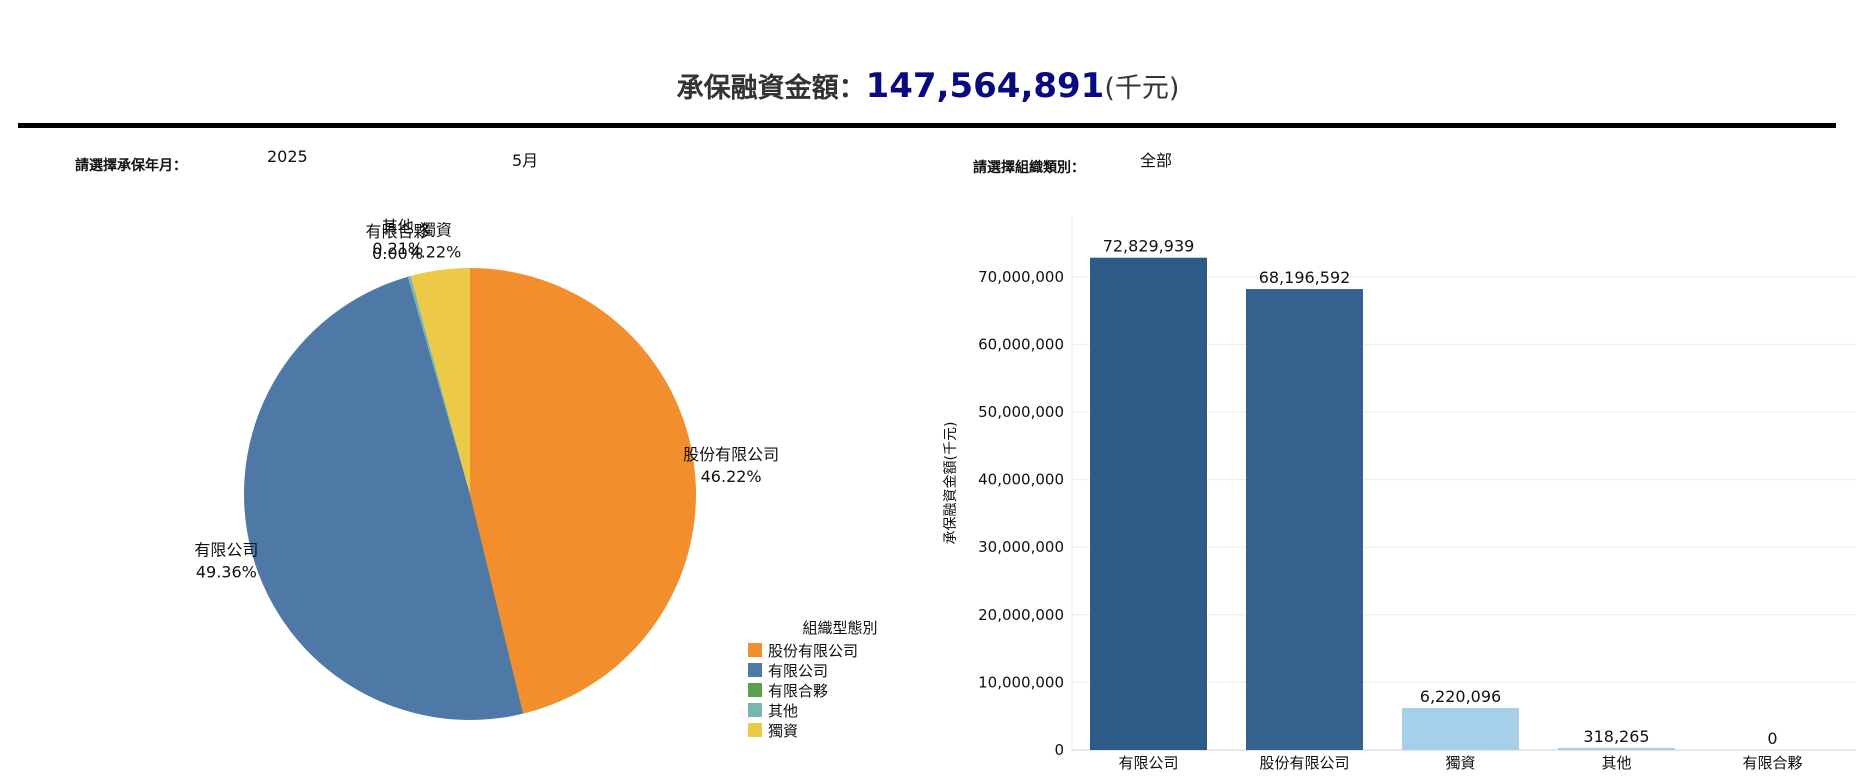  Describe the element at coordinates (1021, 480) in the screenshot. I see `y-tick-label: 40,000,000` at that location.